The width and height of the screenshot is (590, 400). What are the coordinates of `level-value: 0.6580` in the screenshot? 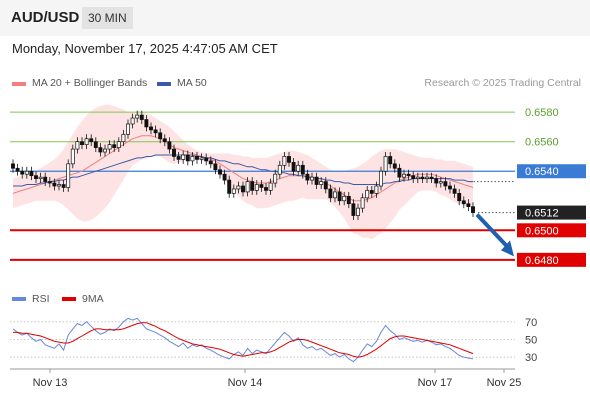 It's located at (542, 113).